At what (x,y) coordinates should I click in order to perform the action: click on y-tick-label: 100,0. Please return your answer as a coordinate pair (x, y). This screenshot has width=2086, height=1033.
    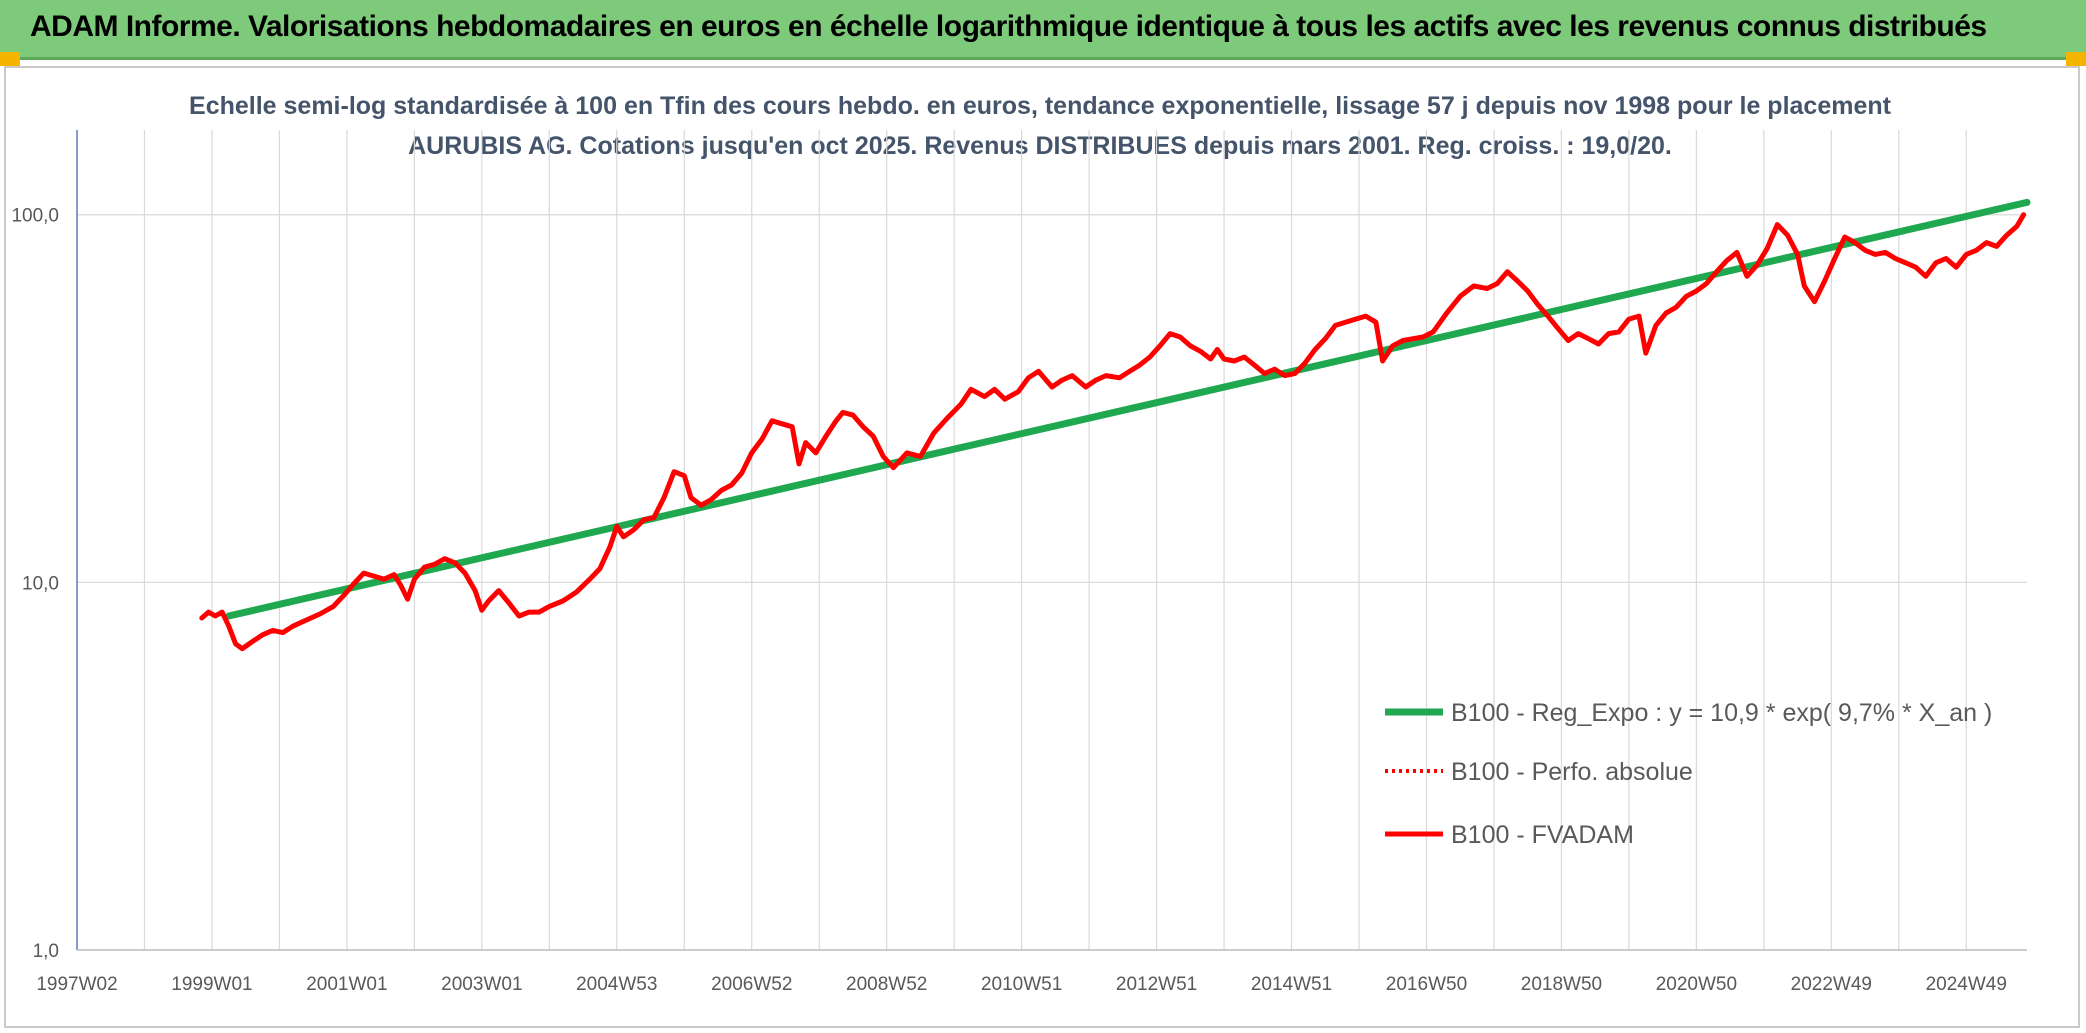
    Looking at the image, I should click on (35, 216).